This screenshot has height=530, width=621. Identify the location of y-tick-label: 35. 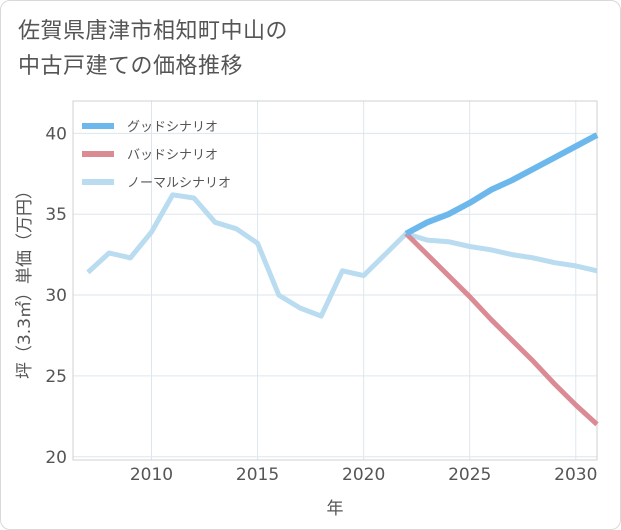
(56, 215).